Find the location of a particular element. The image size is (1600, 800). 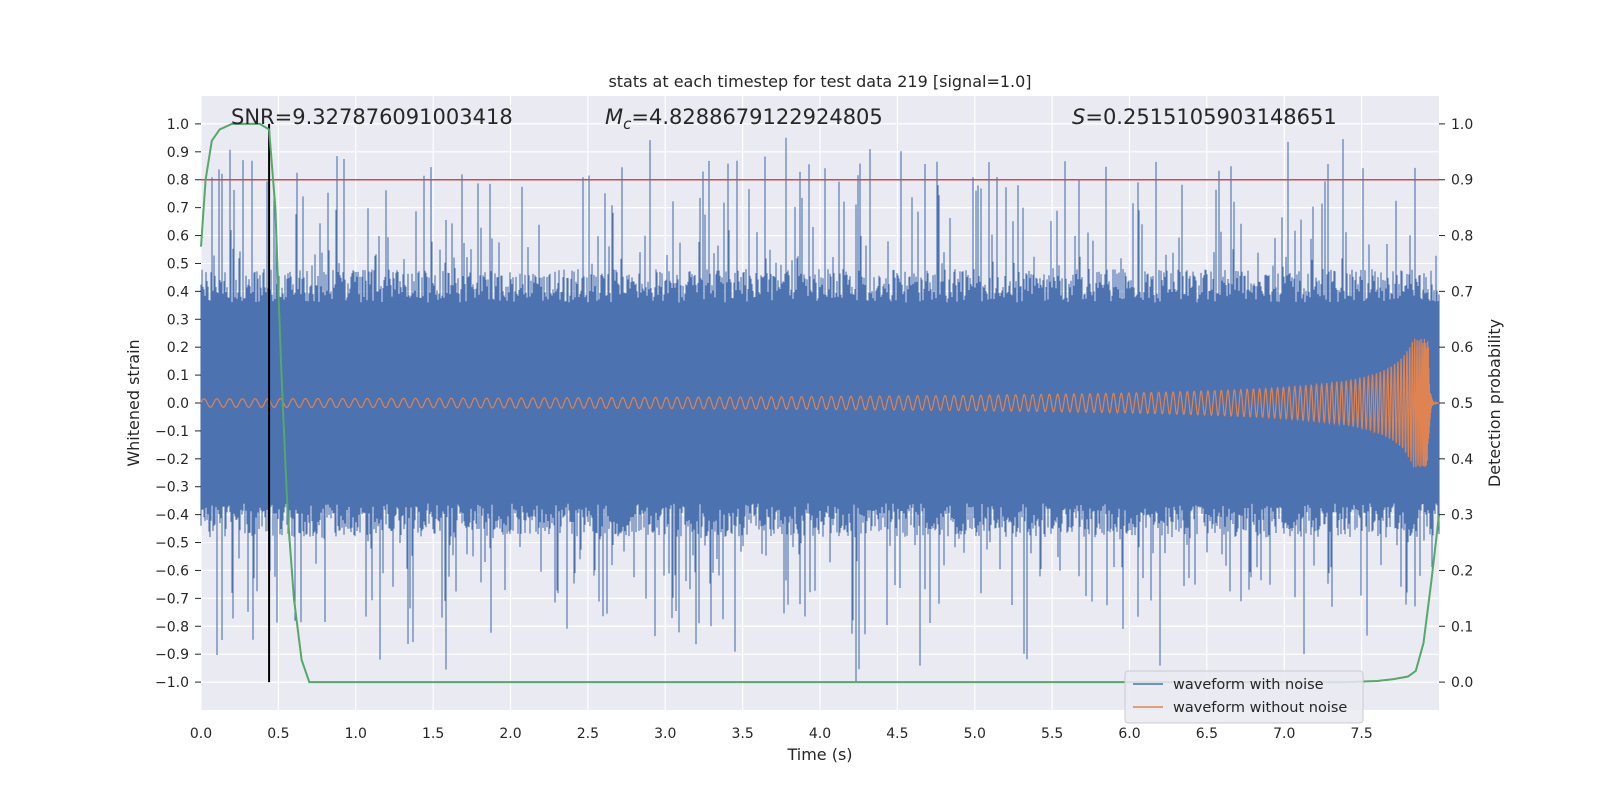

y-tick-label: 0.7 is located at coordinates (178, 209).